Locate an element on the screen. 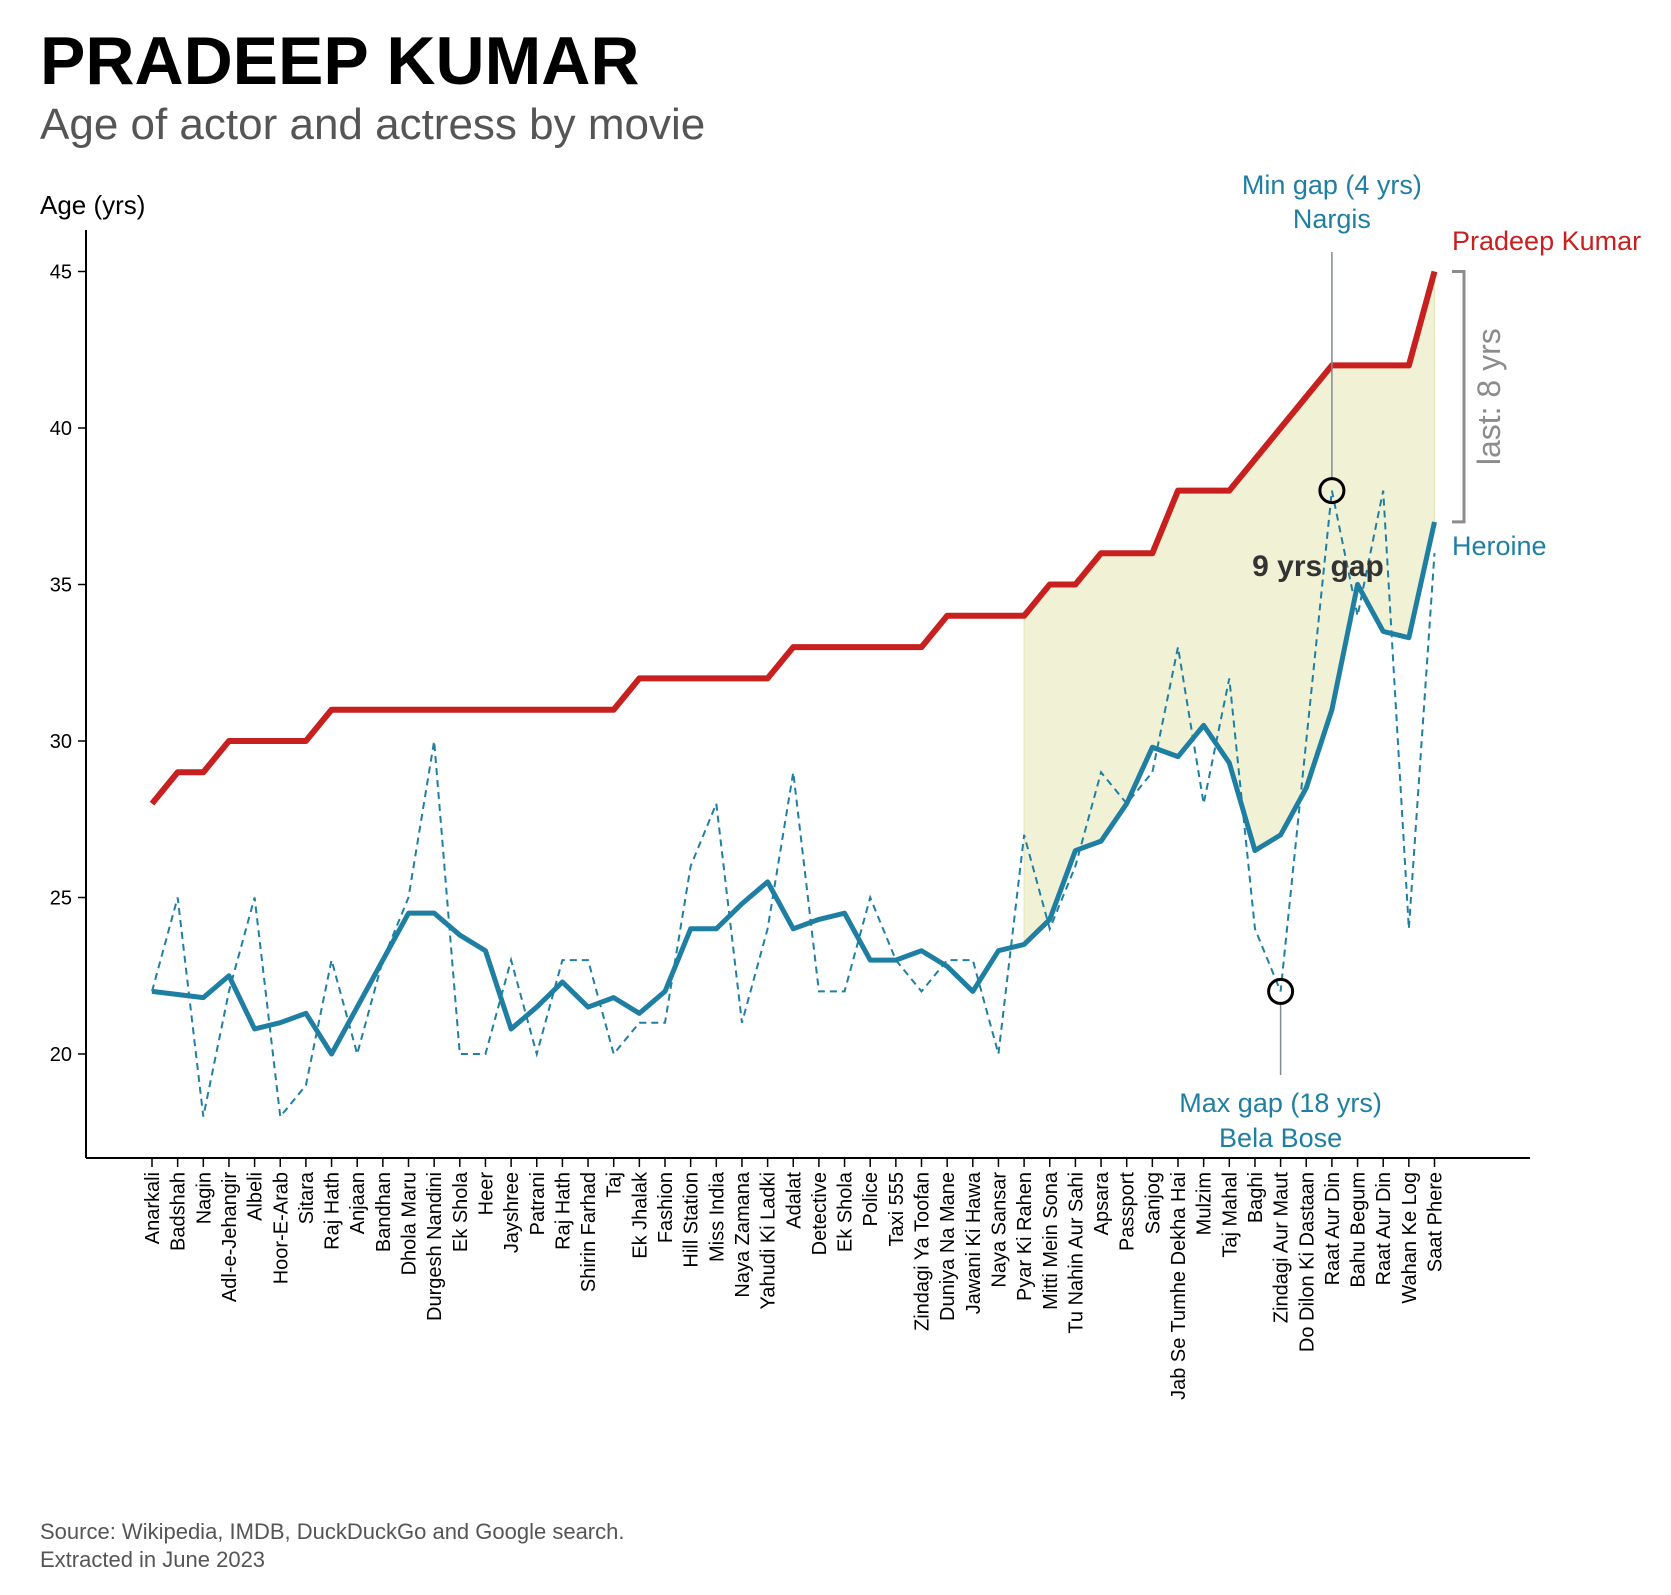  min-gap-marker is located at coordinates (1332, 491).